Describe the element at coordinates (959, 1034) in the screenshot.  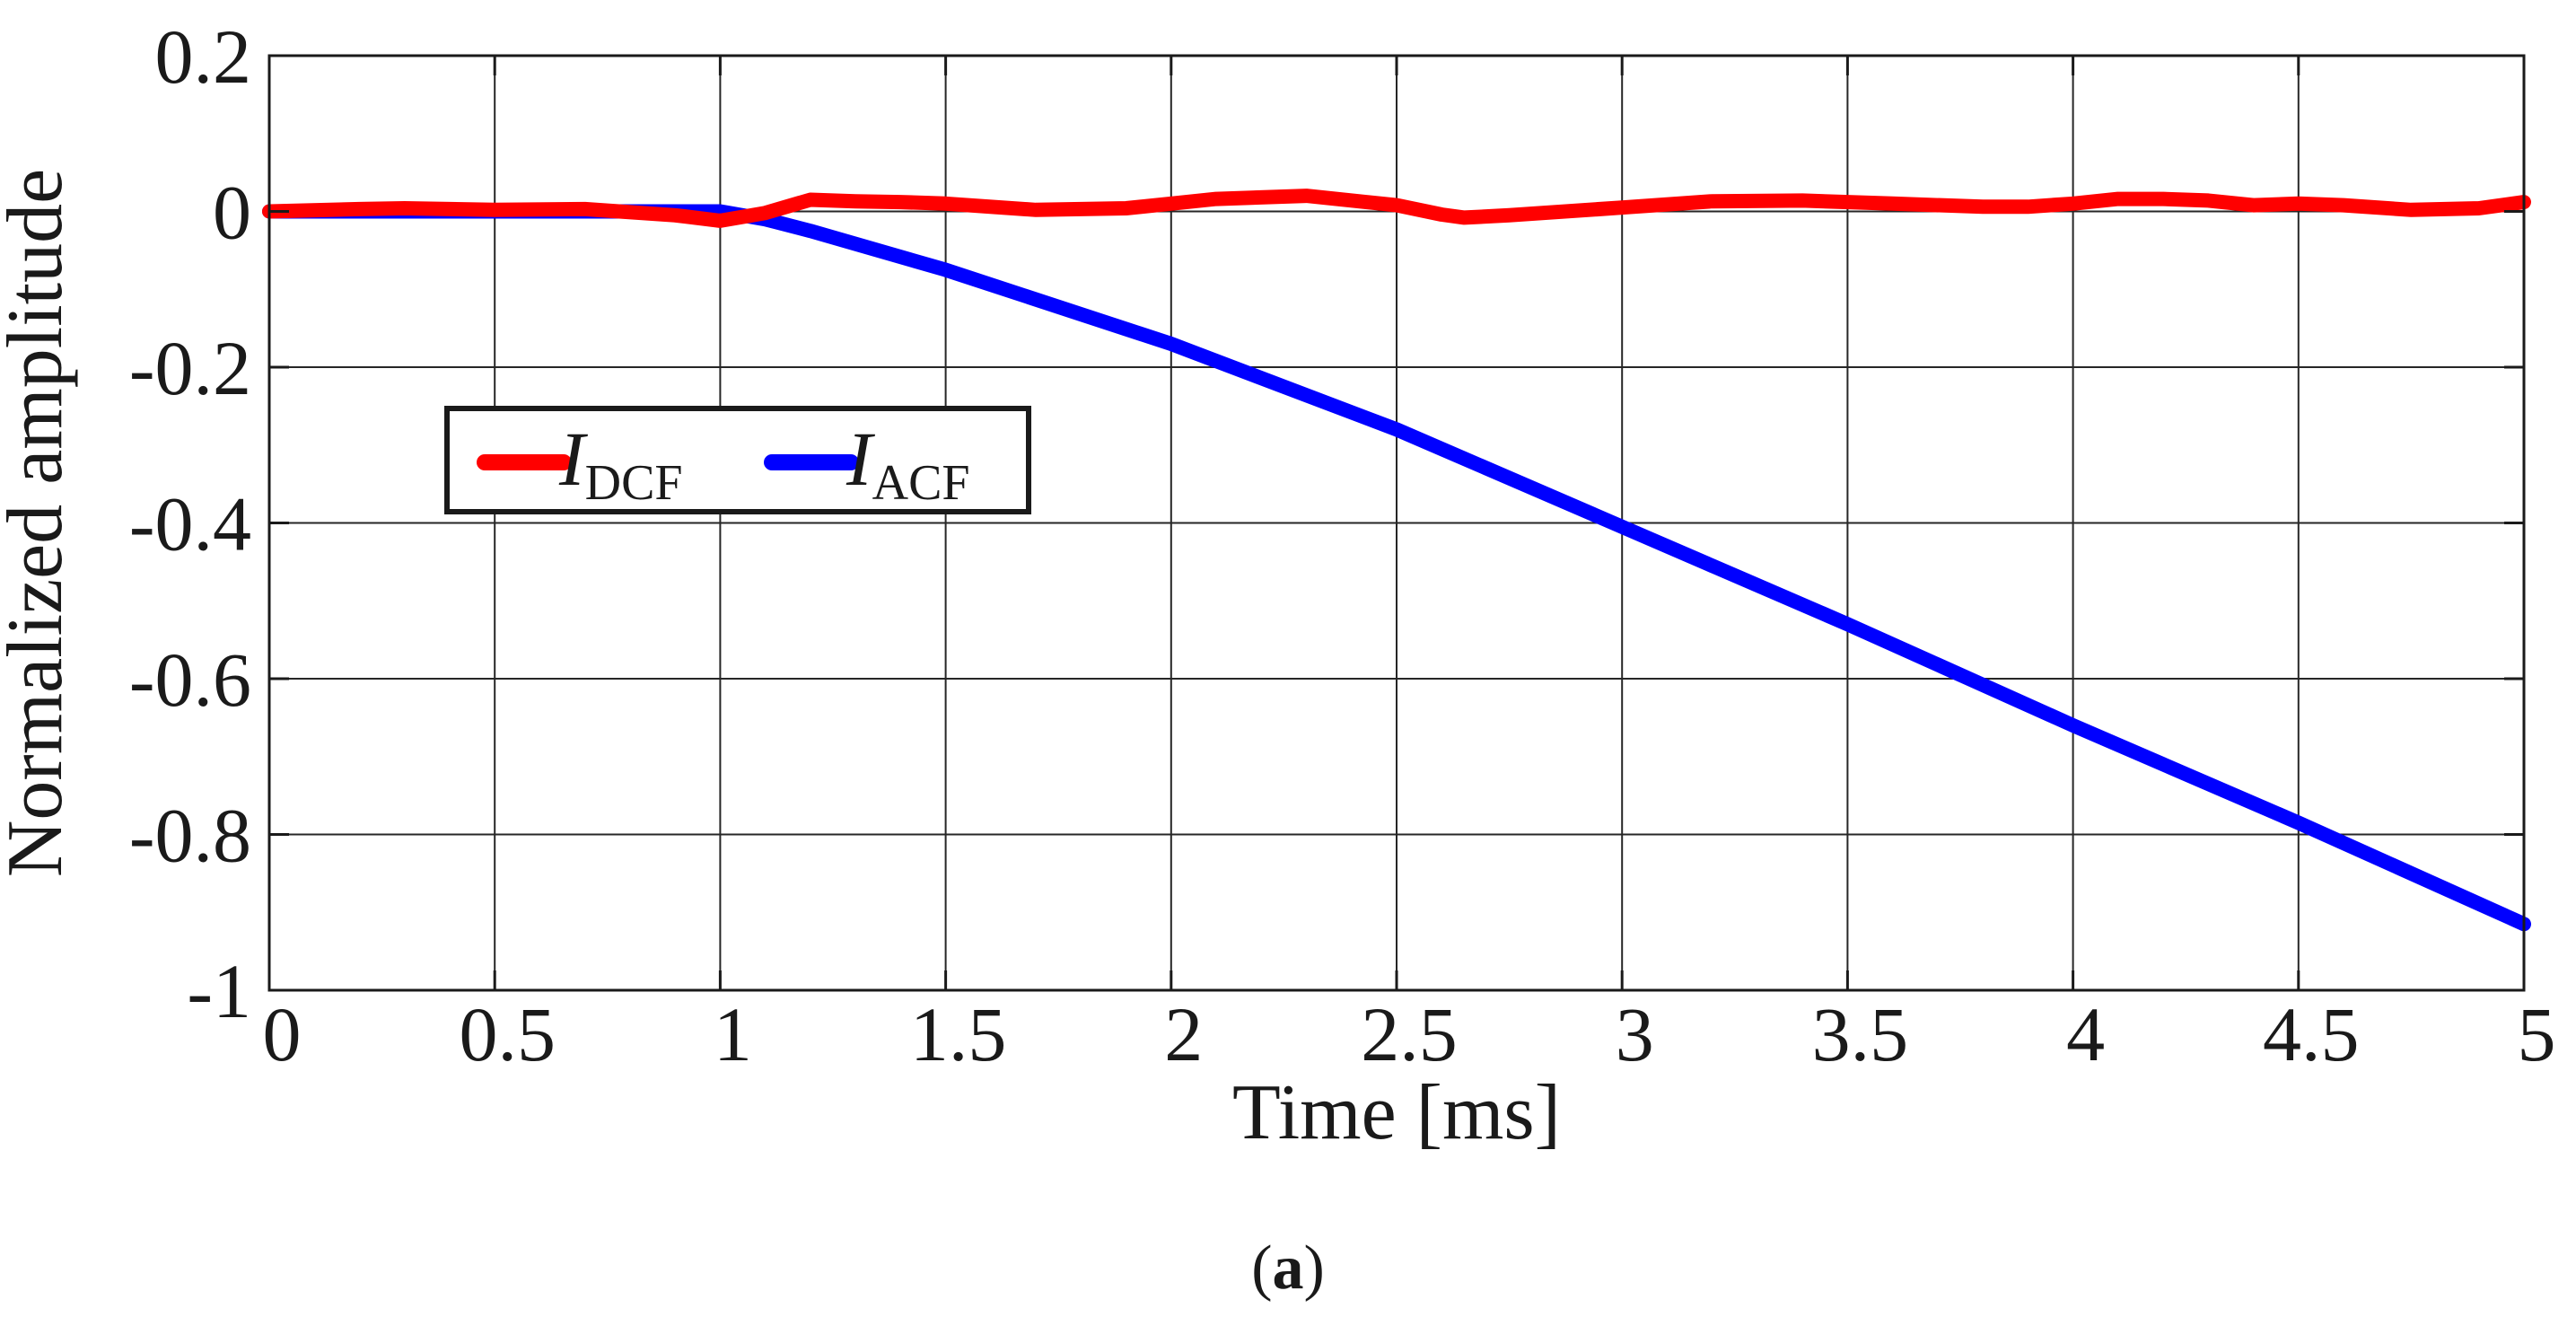
I see `x-tick-label: 1.5` at that location.